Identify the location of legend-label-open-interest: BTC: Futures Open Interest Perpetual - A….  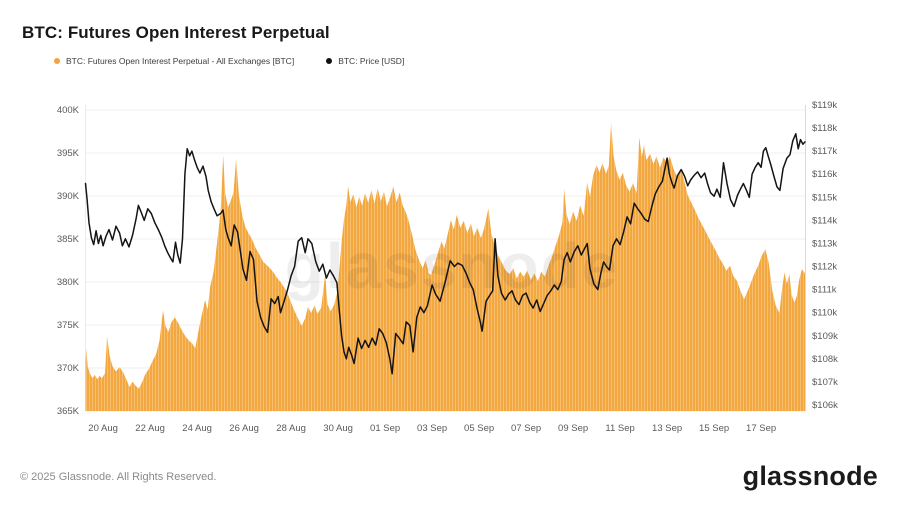
(180, 61).